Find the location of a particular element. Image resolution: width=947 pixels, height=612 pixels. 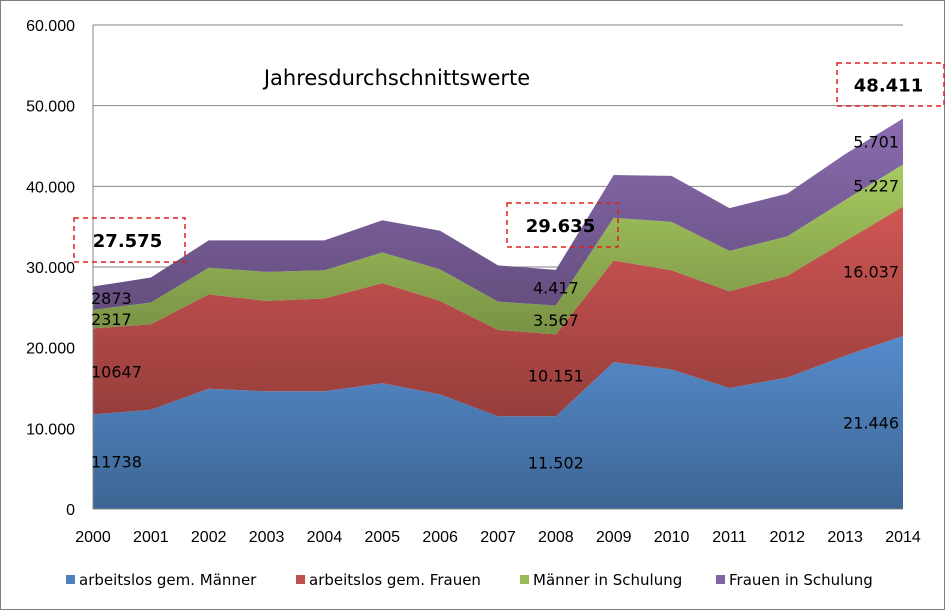

data-label: 4.417 is located at coordinates (556, 288).